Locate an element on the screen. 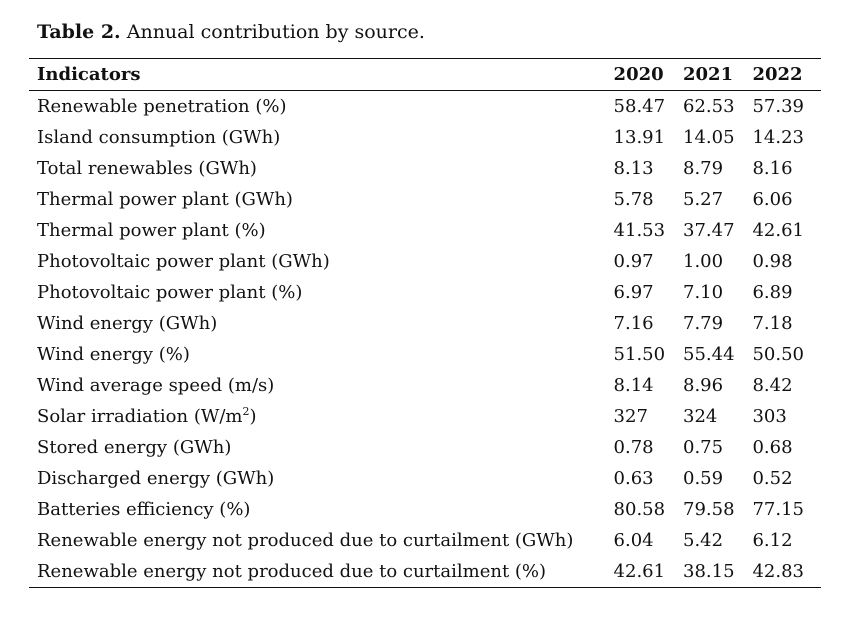  caption-text: Annual contribution by source. is located at coordinates (275, 32).